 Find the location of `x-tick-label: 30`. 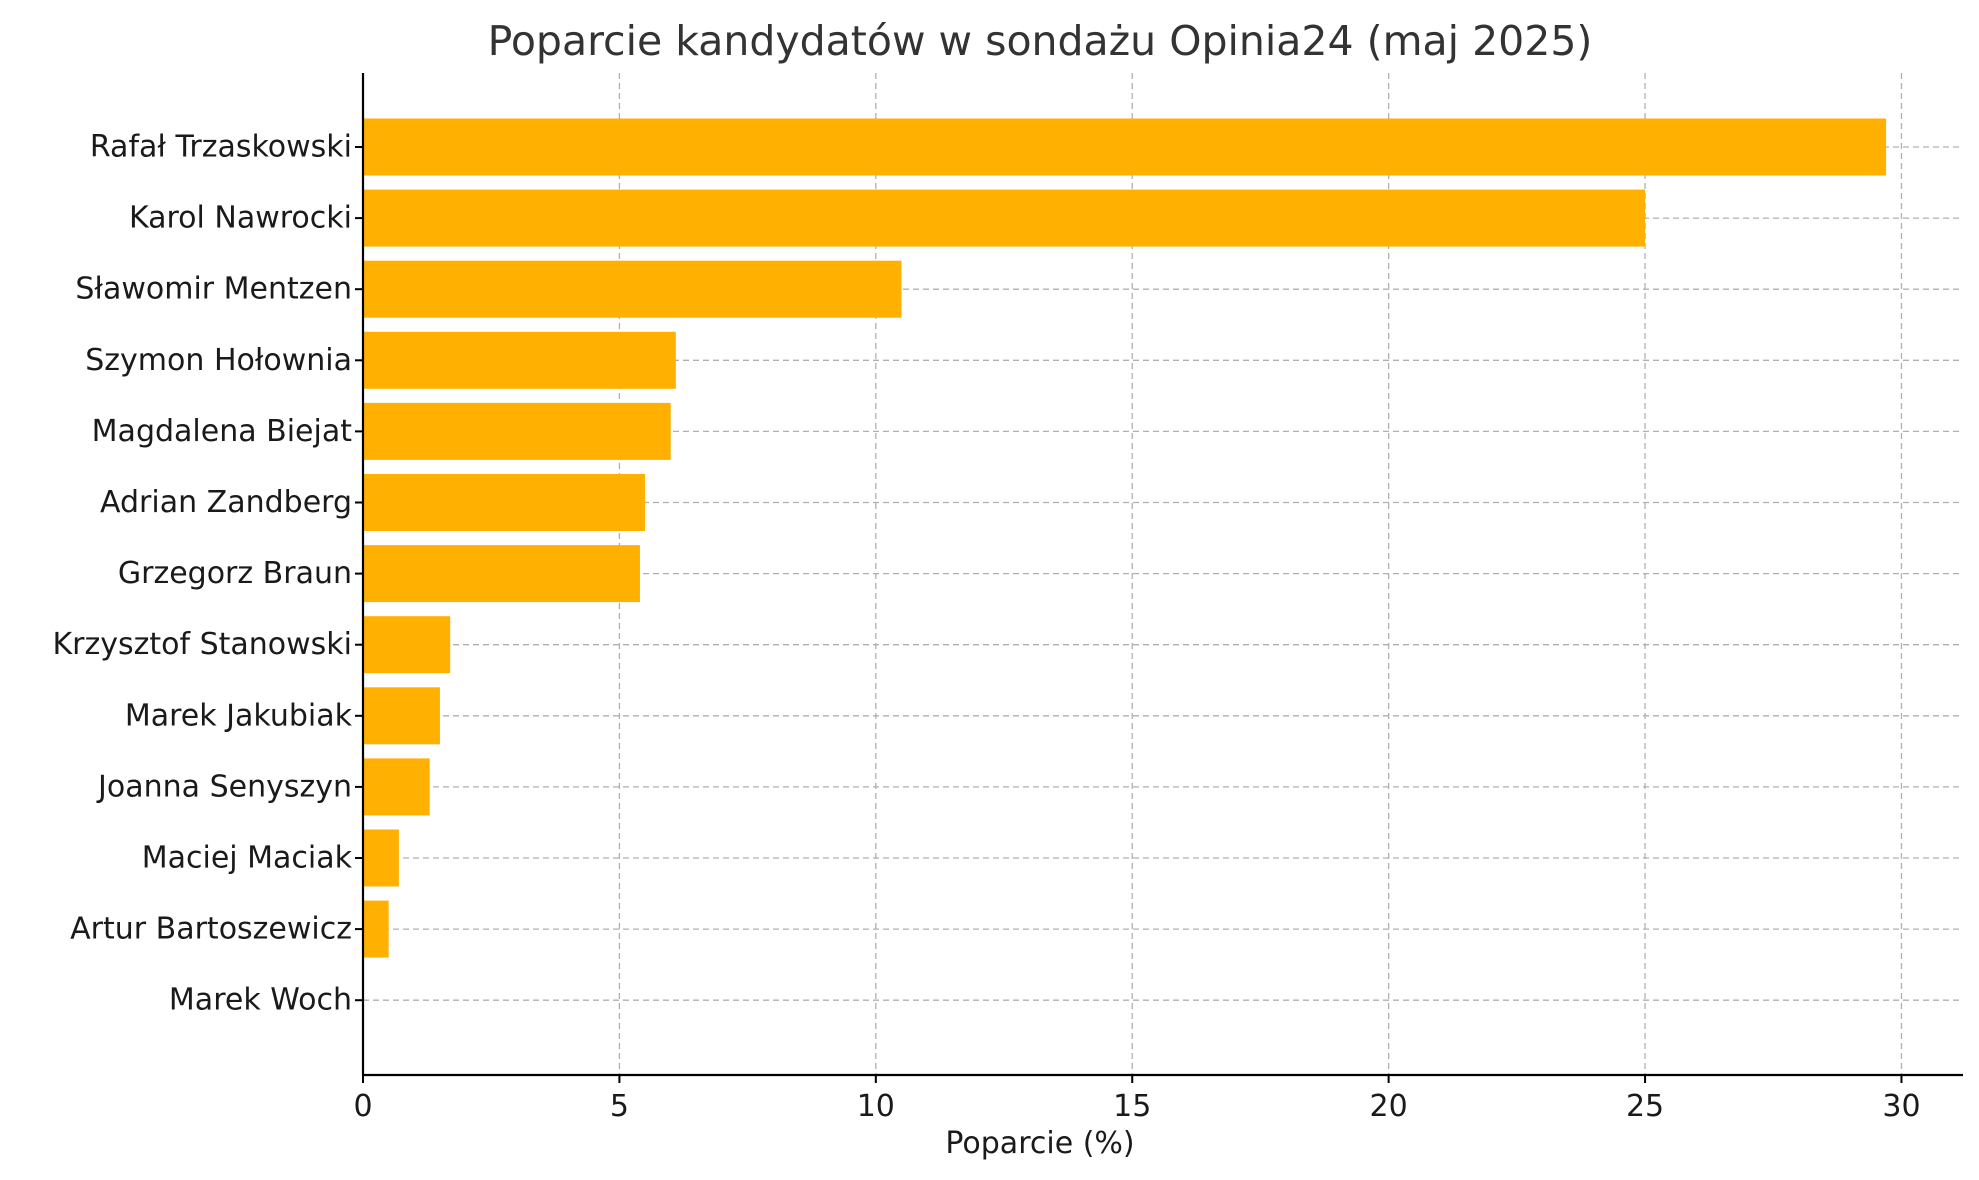

x-tick-label: 30 is located at coordinates (1901, 1106).